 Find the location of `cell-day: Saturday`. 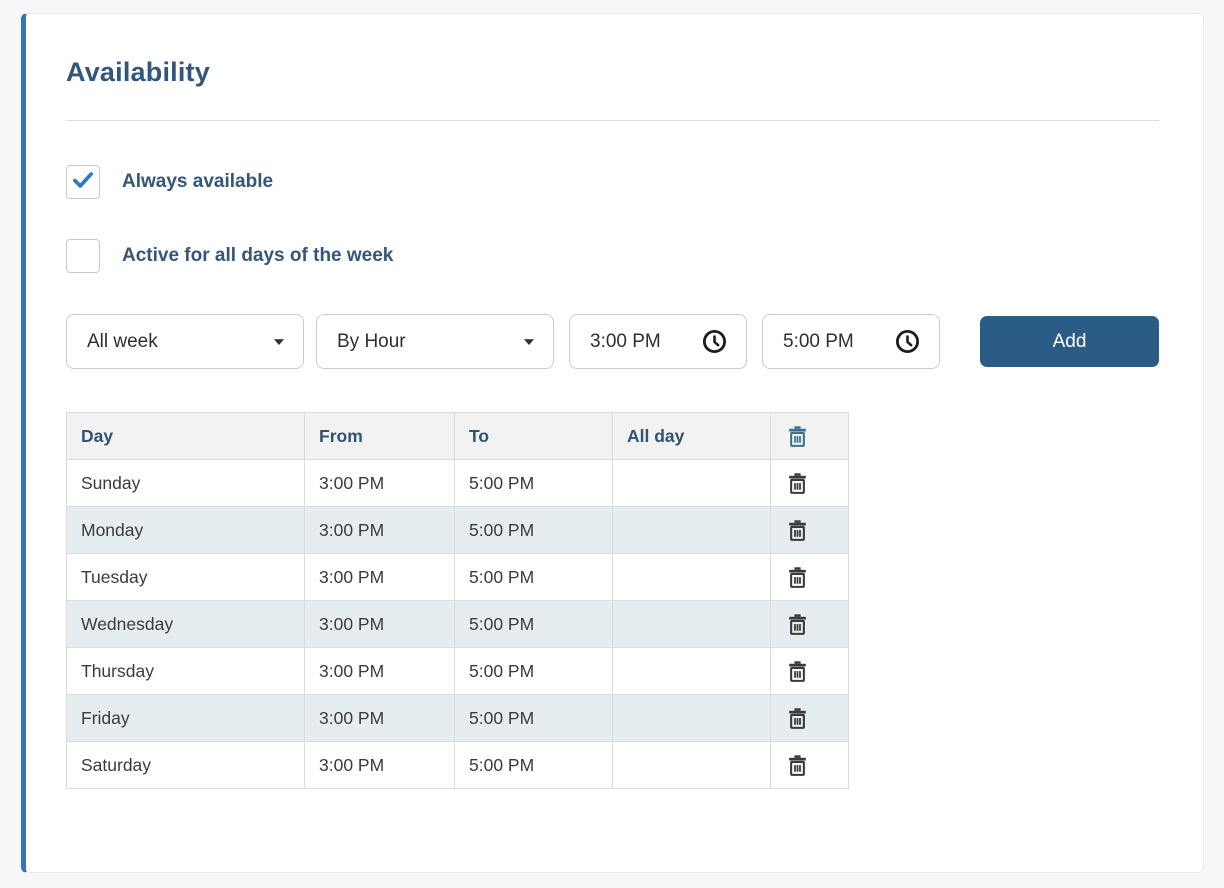

cell-day: Saturday is located at coordinates (185, 765).